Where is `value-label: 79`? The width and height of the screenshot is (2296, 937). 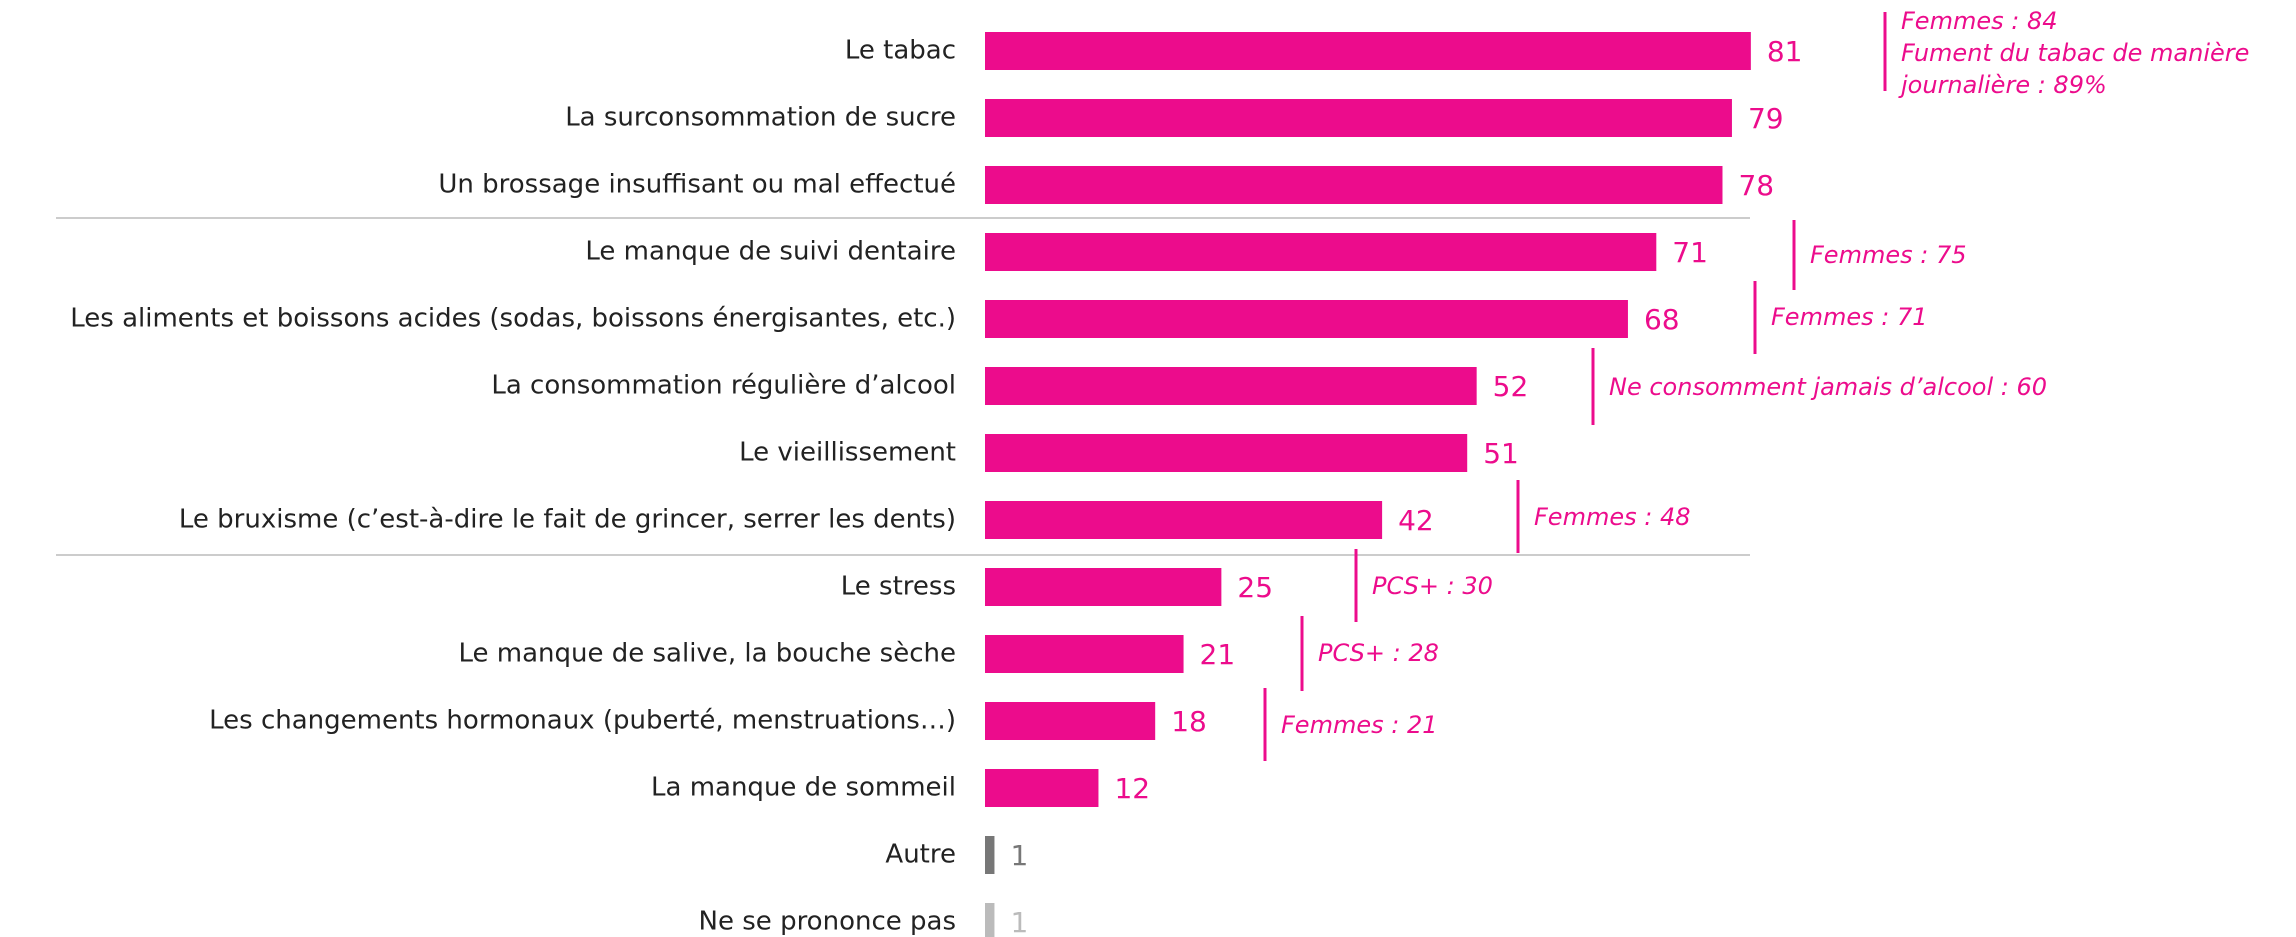
value-label: 79 is located at coordinates (1766, 118).